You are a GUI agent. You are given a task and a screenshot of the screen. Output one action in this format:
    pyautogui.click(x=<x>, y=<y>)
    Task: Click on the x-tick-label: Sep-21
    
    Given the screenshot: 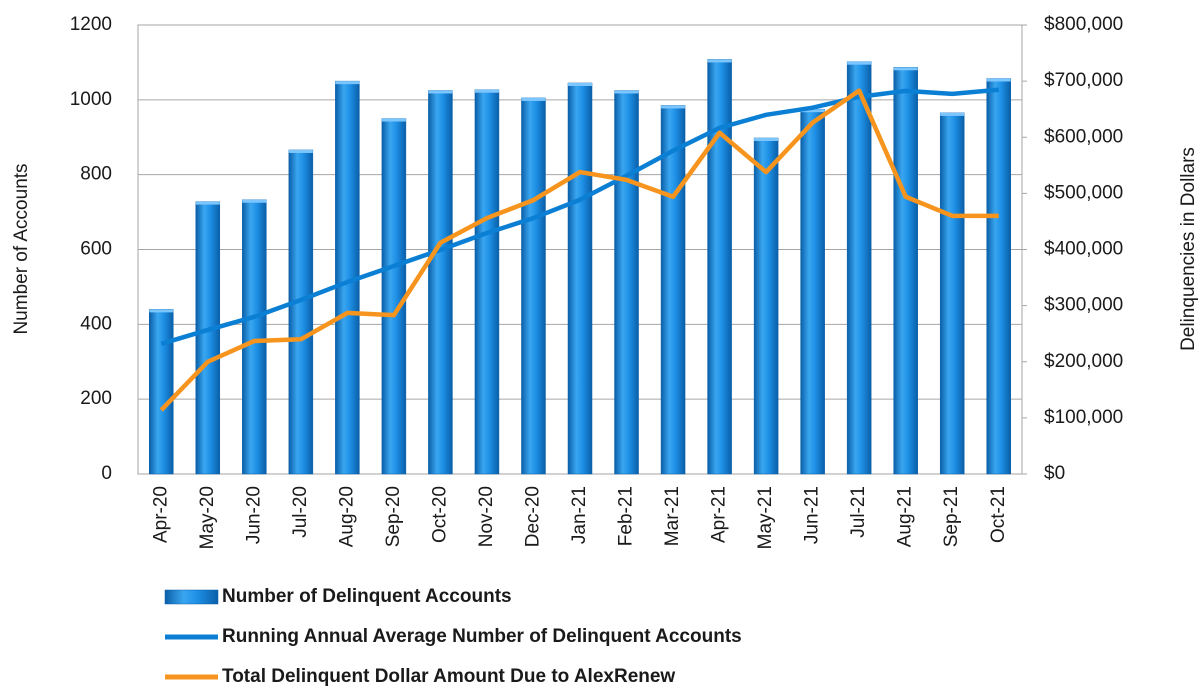 What is the action you would take?
    pyautogui.click(x=951, y=516)
    